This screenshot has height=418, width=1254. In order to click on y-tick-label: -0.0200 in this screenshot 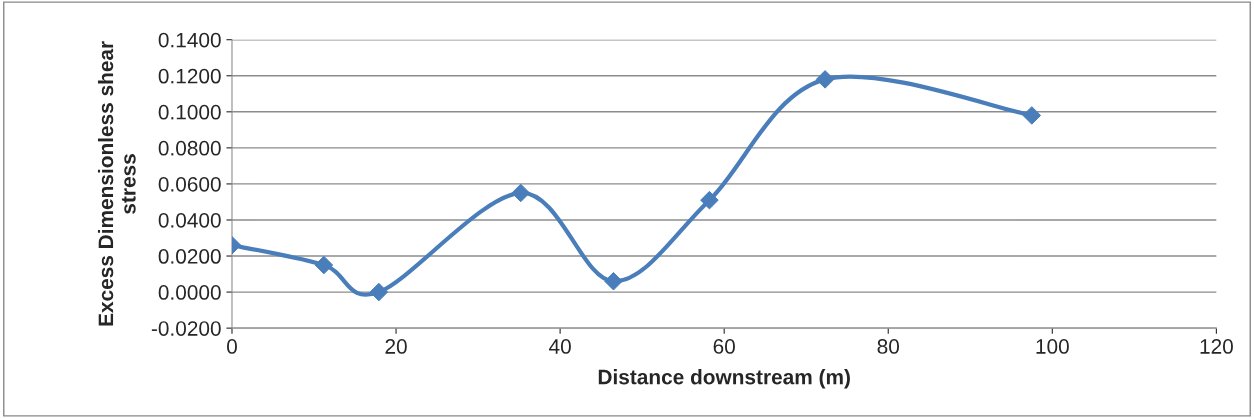, I will do `click(186, 328)`.